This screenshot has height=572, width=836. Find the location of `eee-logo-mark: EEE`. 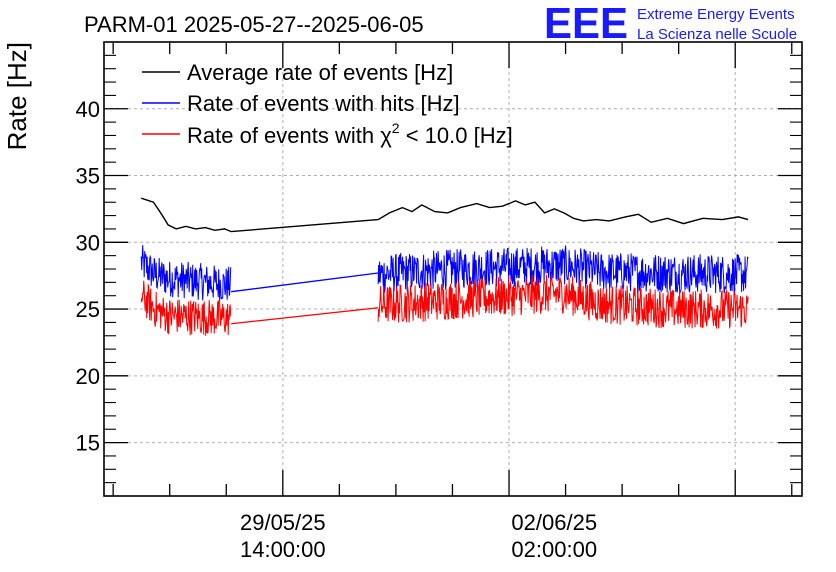

eee-logo-mark: EEE is located at coordinates (586, 24).